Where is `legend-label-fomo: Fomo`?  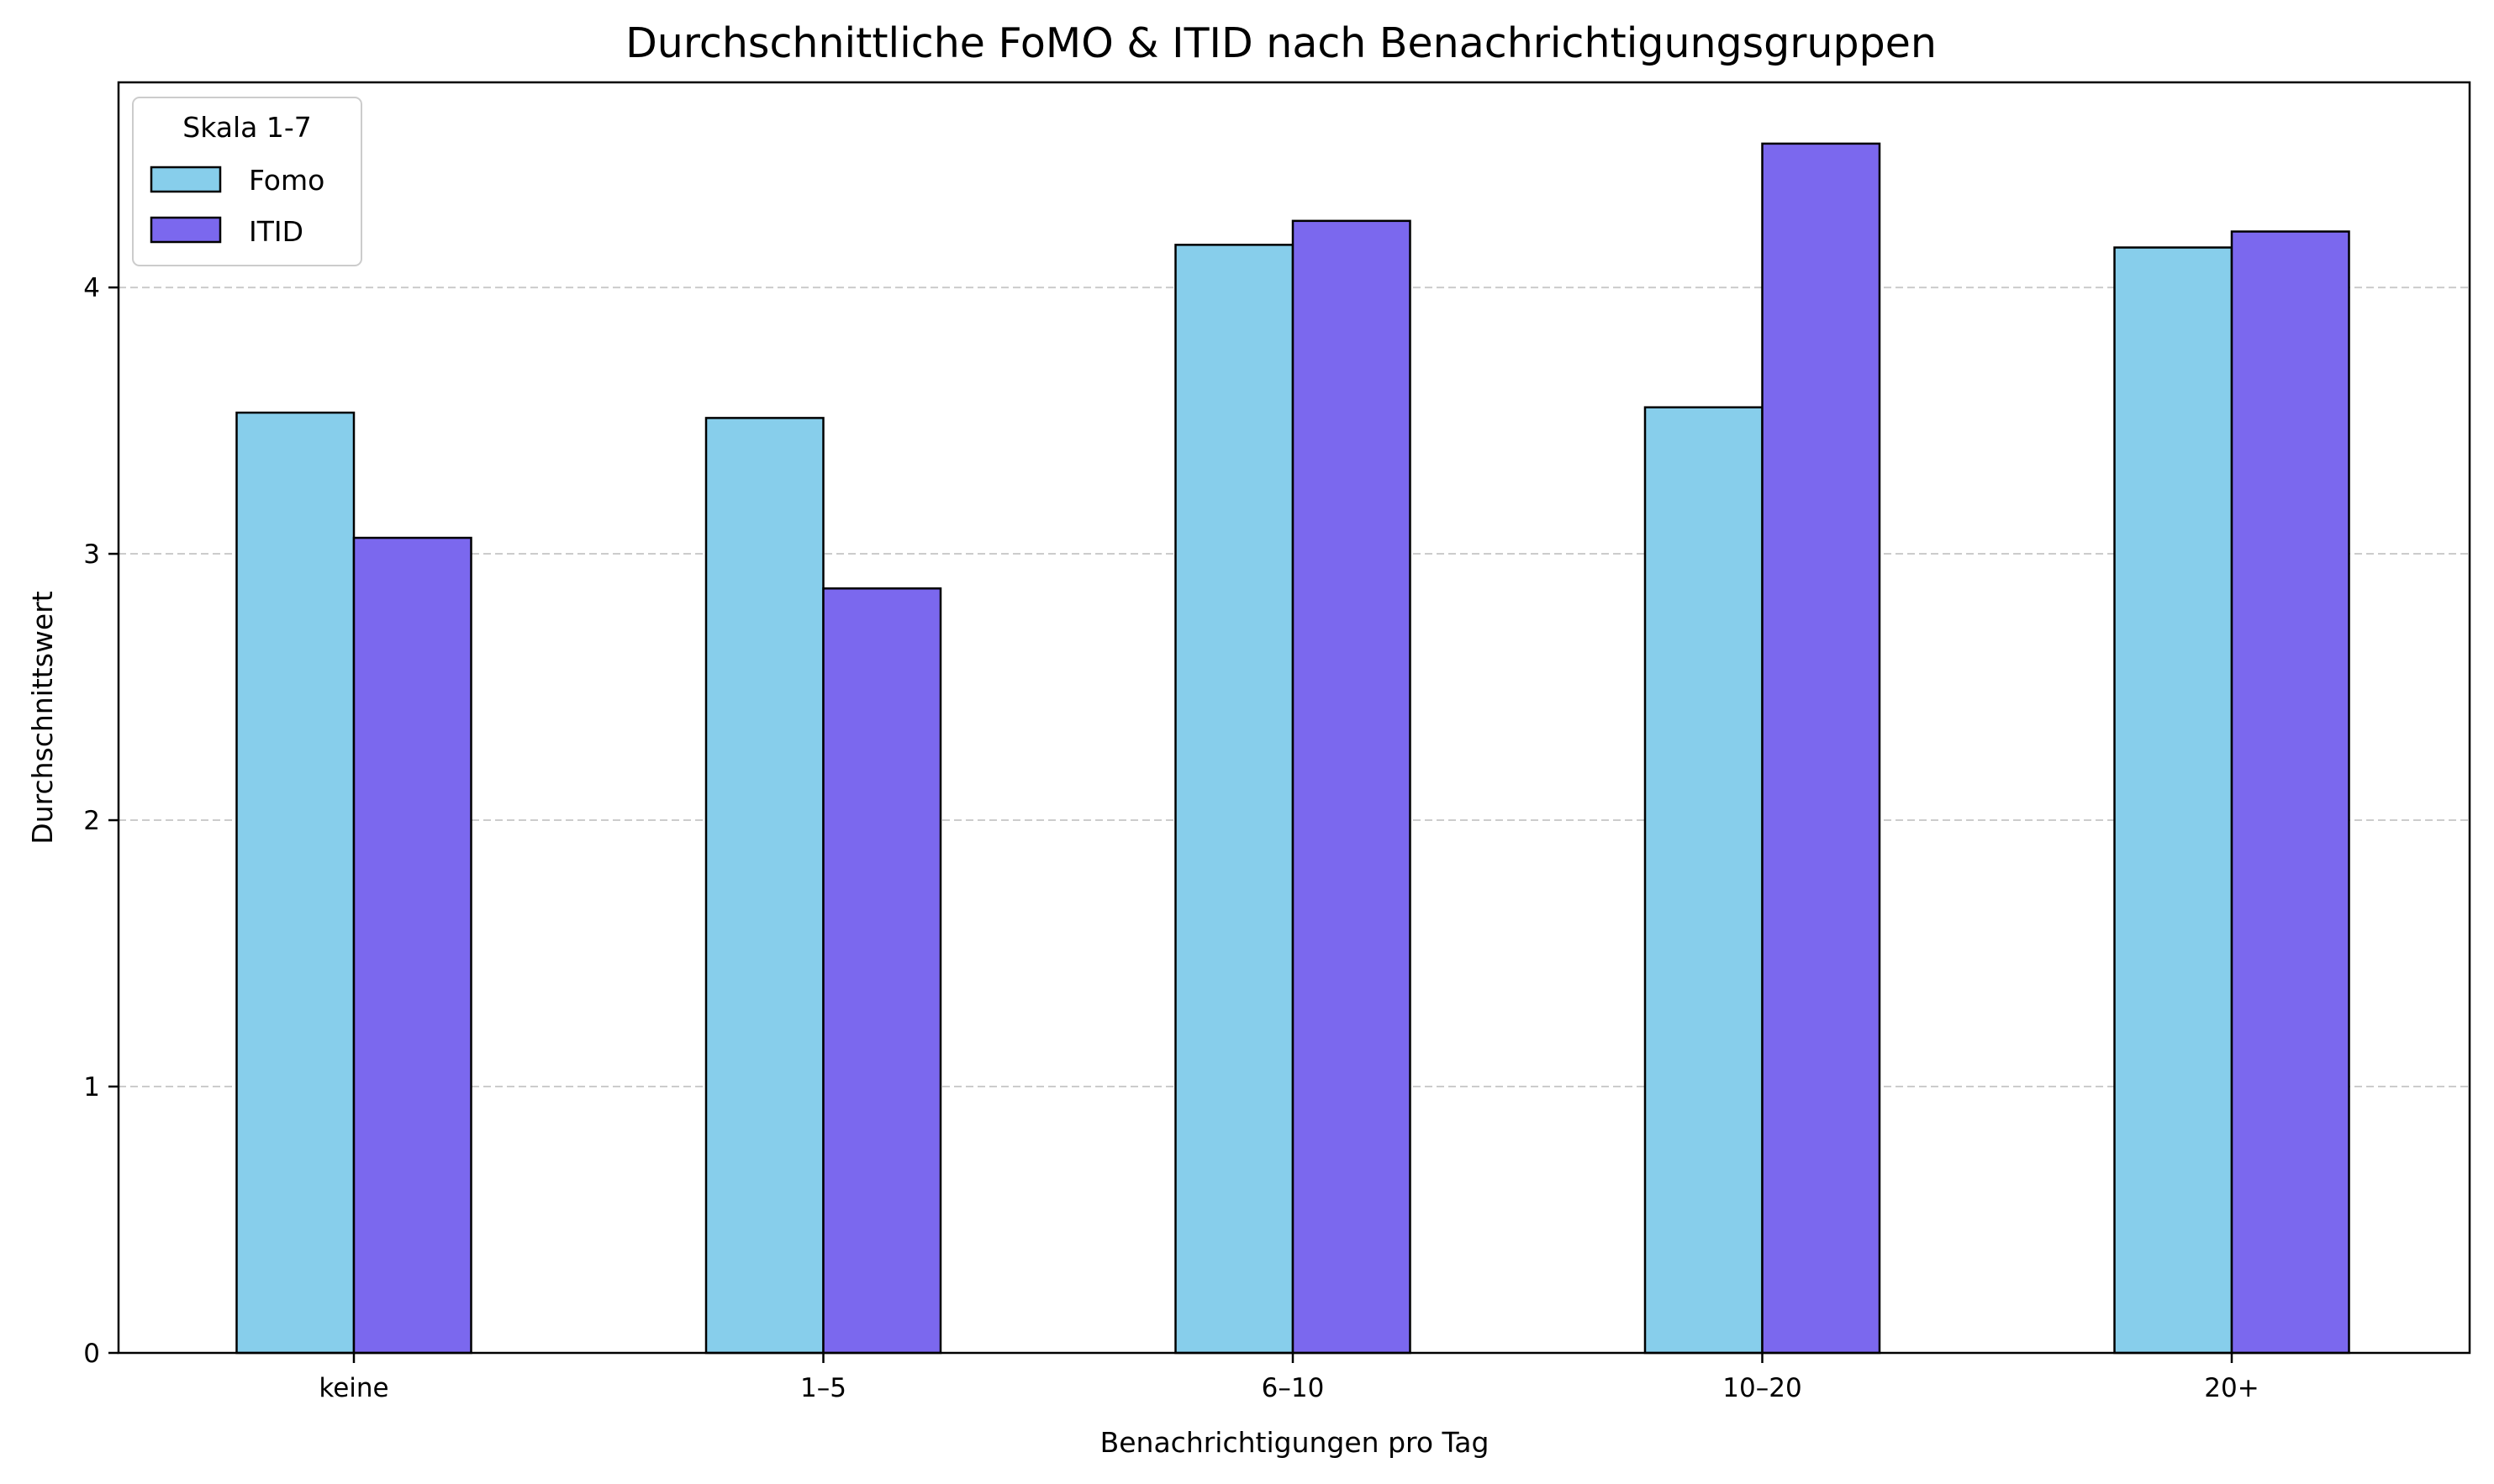
legend-label-fomo: Fomo is located at coordinates (286, 180).